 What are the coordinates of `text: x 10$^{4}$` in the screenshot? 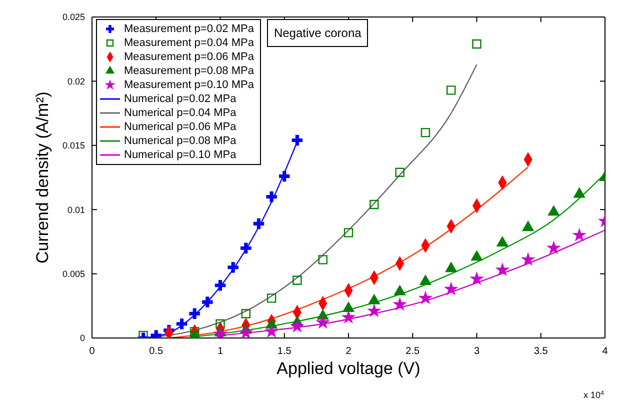 It's located at (593, 395).